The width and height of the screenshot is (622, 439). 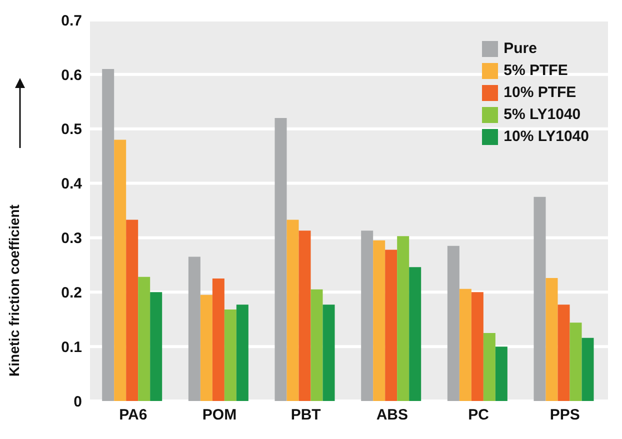 What do you see at coordinates (71, 293) in the screenshot?
I see `y-tick-label: 0.2` at bounding box center [71, 293].